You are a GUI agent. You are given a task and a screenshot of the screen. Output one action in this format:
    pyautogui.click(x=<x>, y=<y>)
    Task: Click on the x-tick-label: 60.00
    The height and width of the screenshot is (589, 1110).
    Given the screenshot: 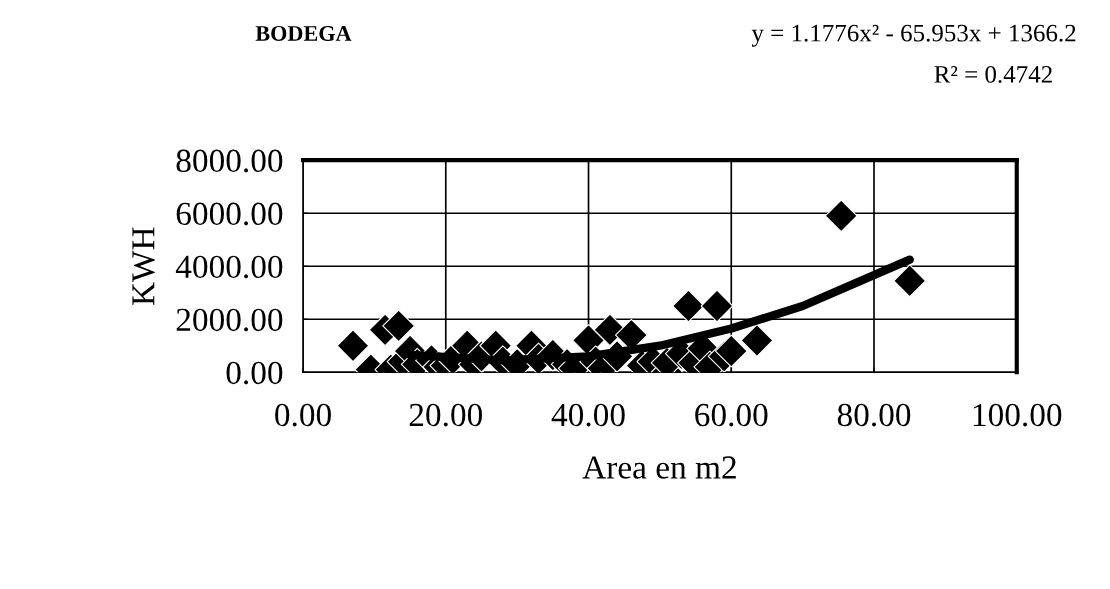 What is the action you would take?
    pyautogui.click(x=731, y=415)
    